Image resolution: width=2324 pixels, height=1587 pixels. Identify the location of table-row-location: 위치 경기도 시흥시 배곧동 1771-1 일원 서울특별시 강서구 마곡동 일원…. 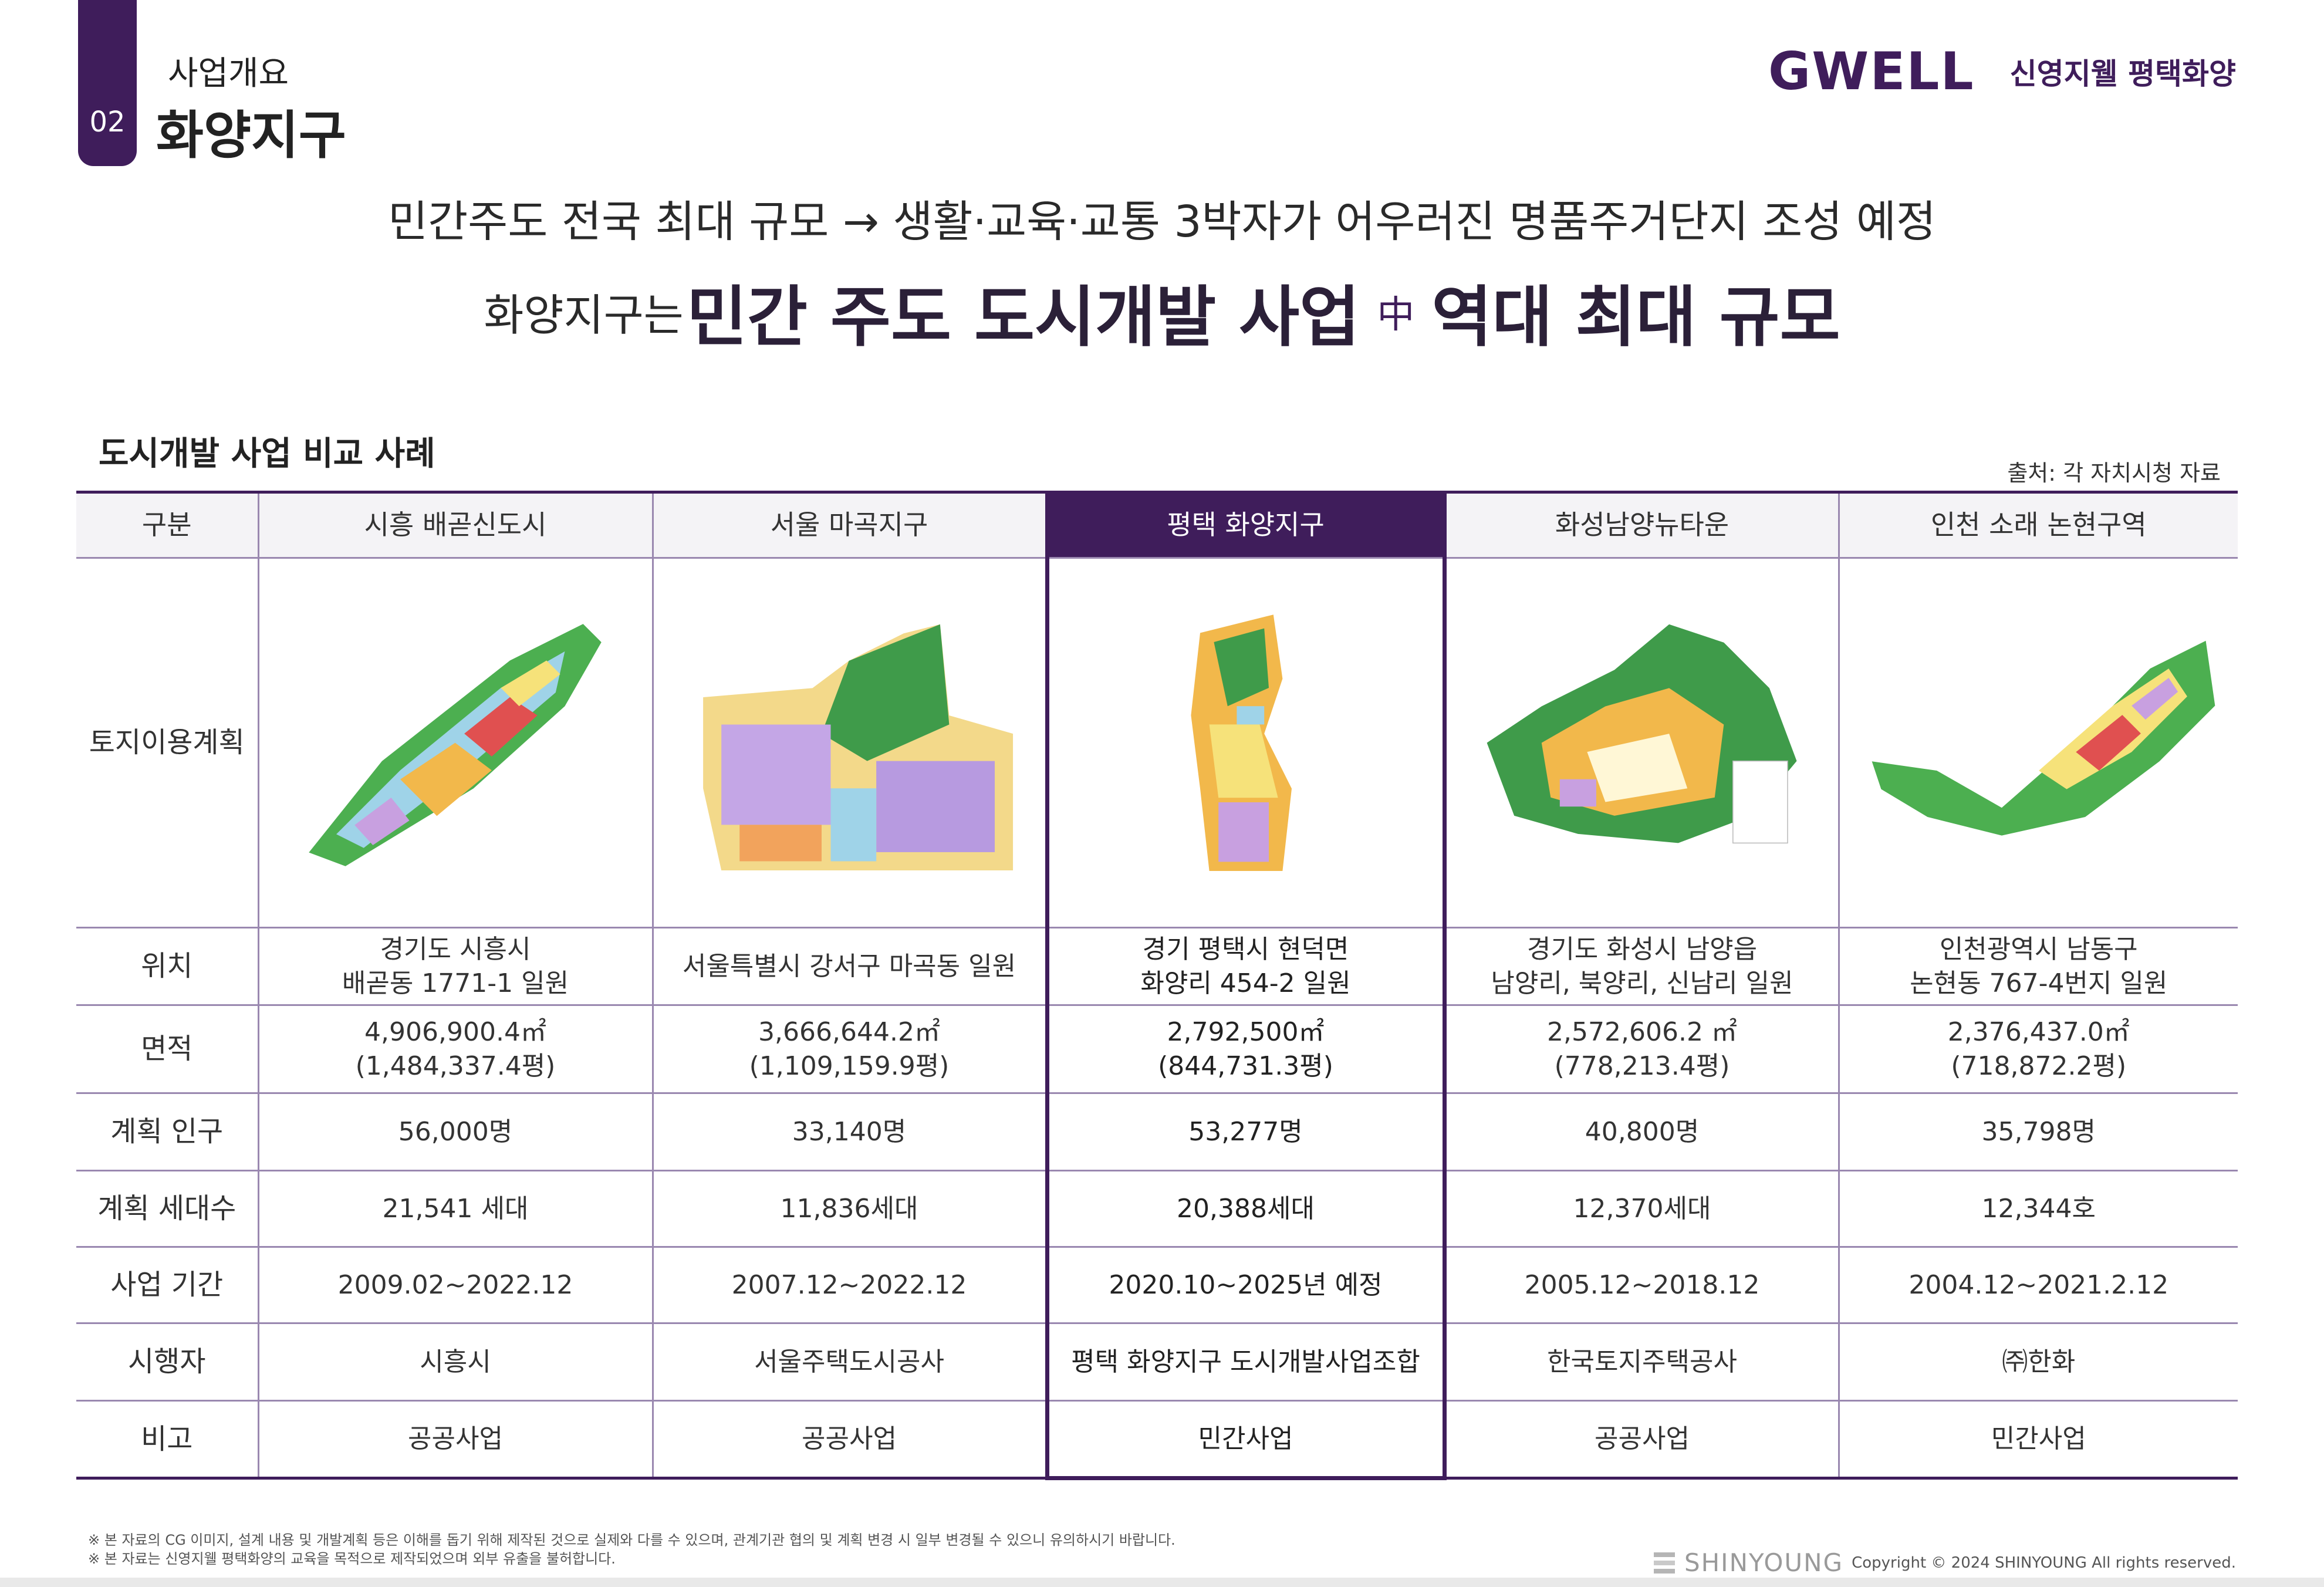
(1157, 967).